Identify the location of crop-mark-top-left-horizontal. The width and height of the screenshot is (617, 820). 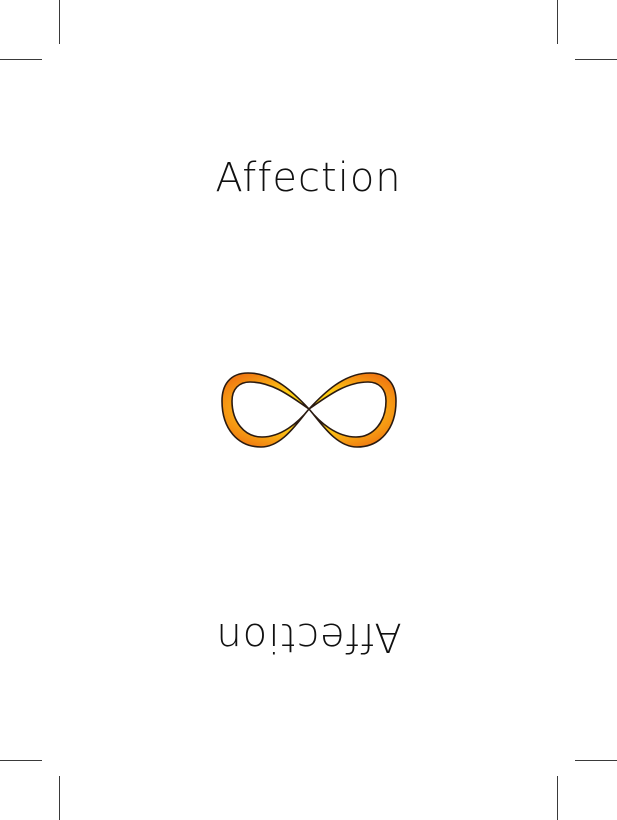
(21, 59).